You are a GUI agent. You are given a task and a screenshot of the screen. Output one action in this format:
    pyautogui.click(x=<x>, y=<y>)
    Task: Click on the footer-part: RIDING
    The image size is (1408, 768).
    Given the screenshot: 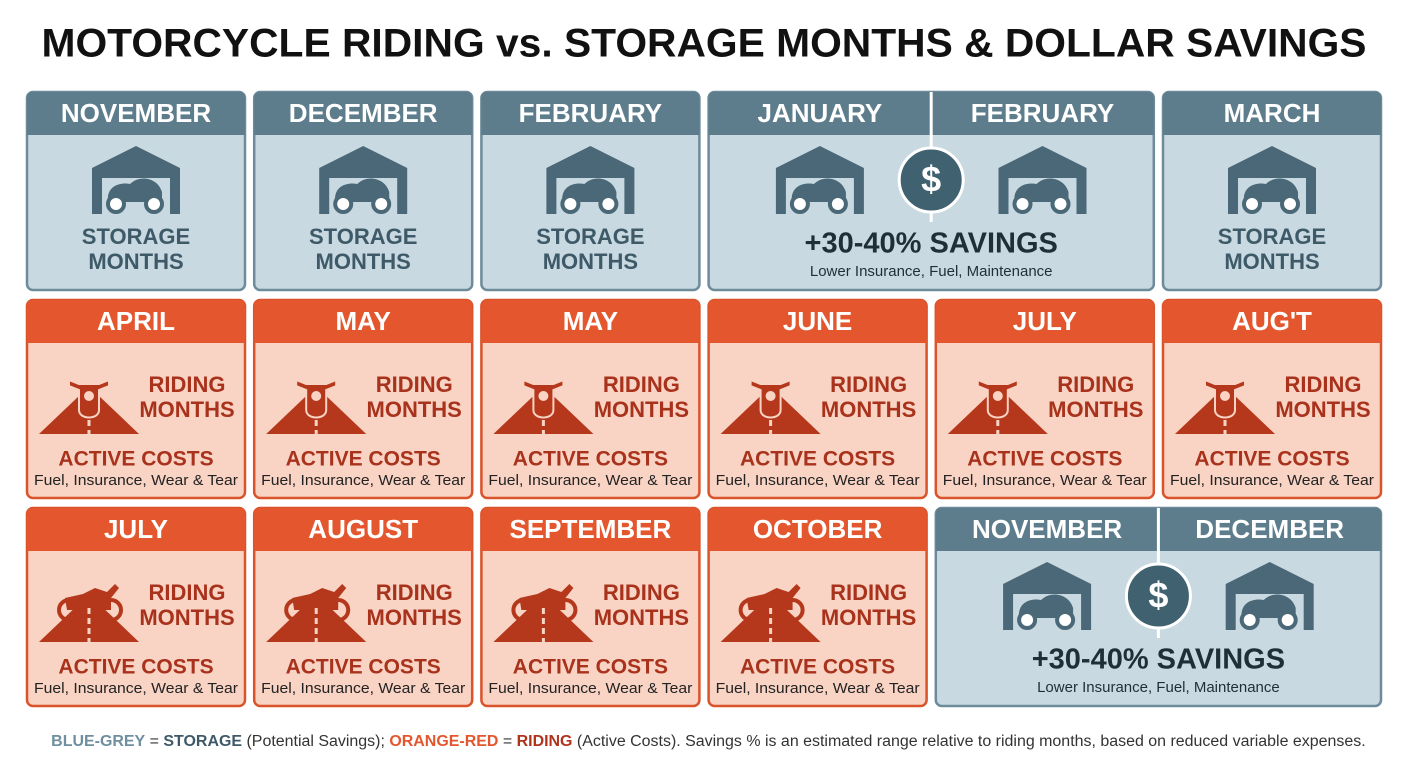 What is the action you would take?
    pyautogui.click(x=545, y=741)
    